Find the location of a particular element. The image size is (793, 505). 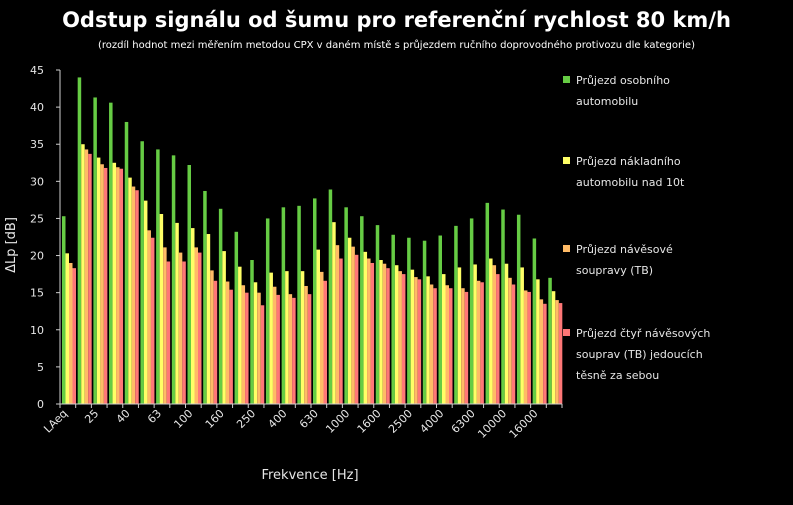

x-tick-label: 40 is located at coordinates (123, 416).